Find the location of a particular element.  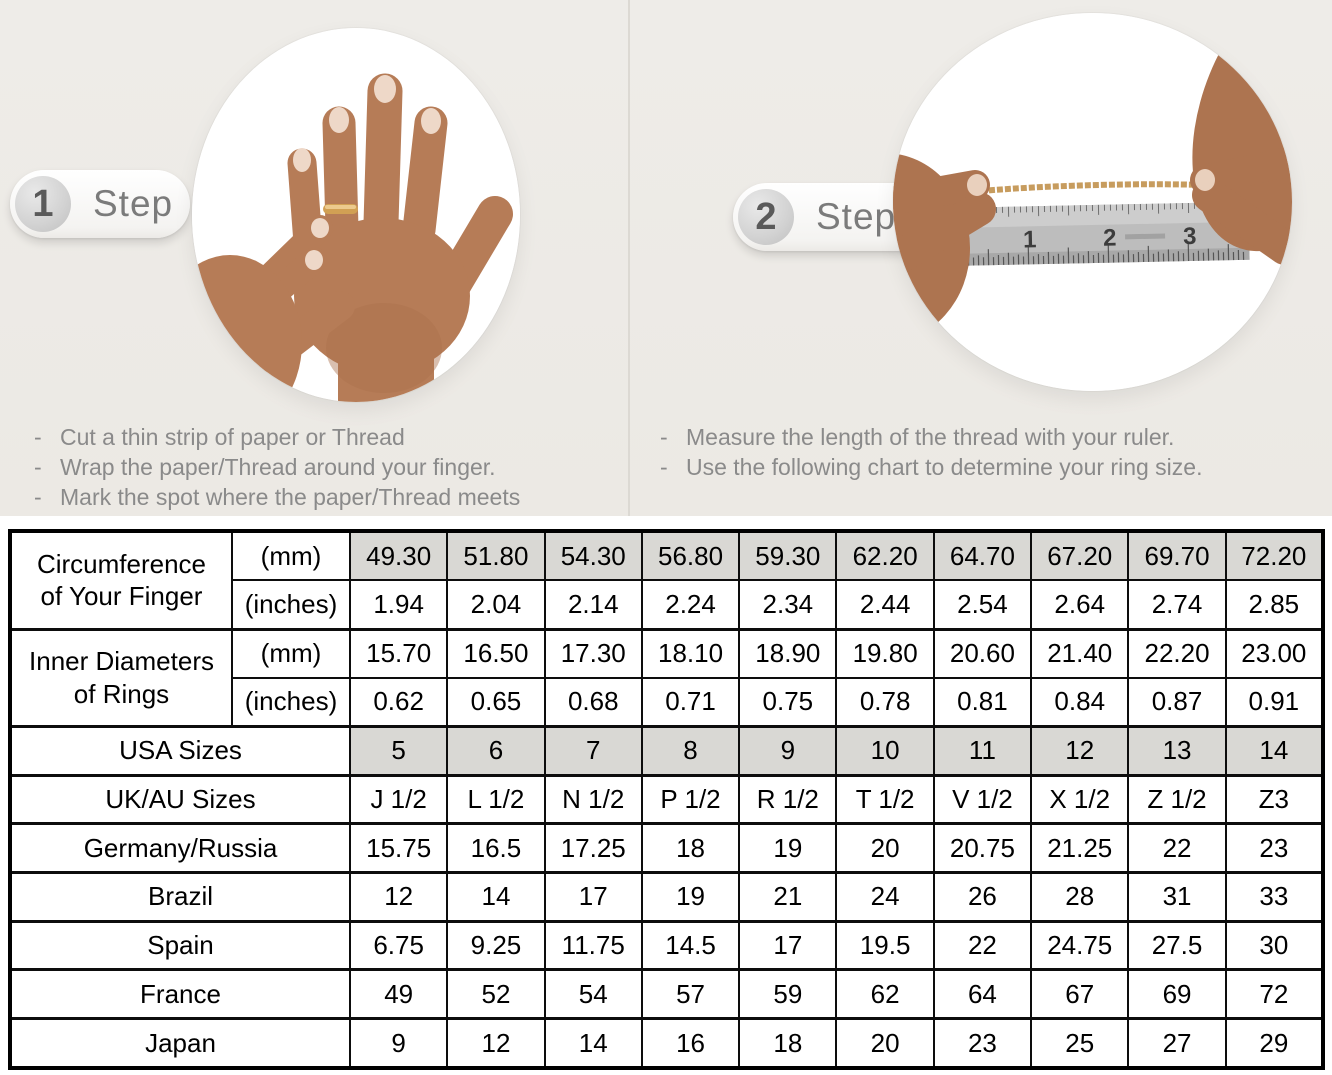

size-value-cell: 0.87 is located at coordinates (1177, 702).